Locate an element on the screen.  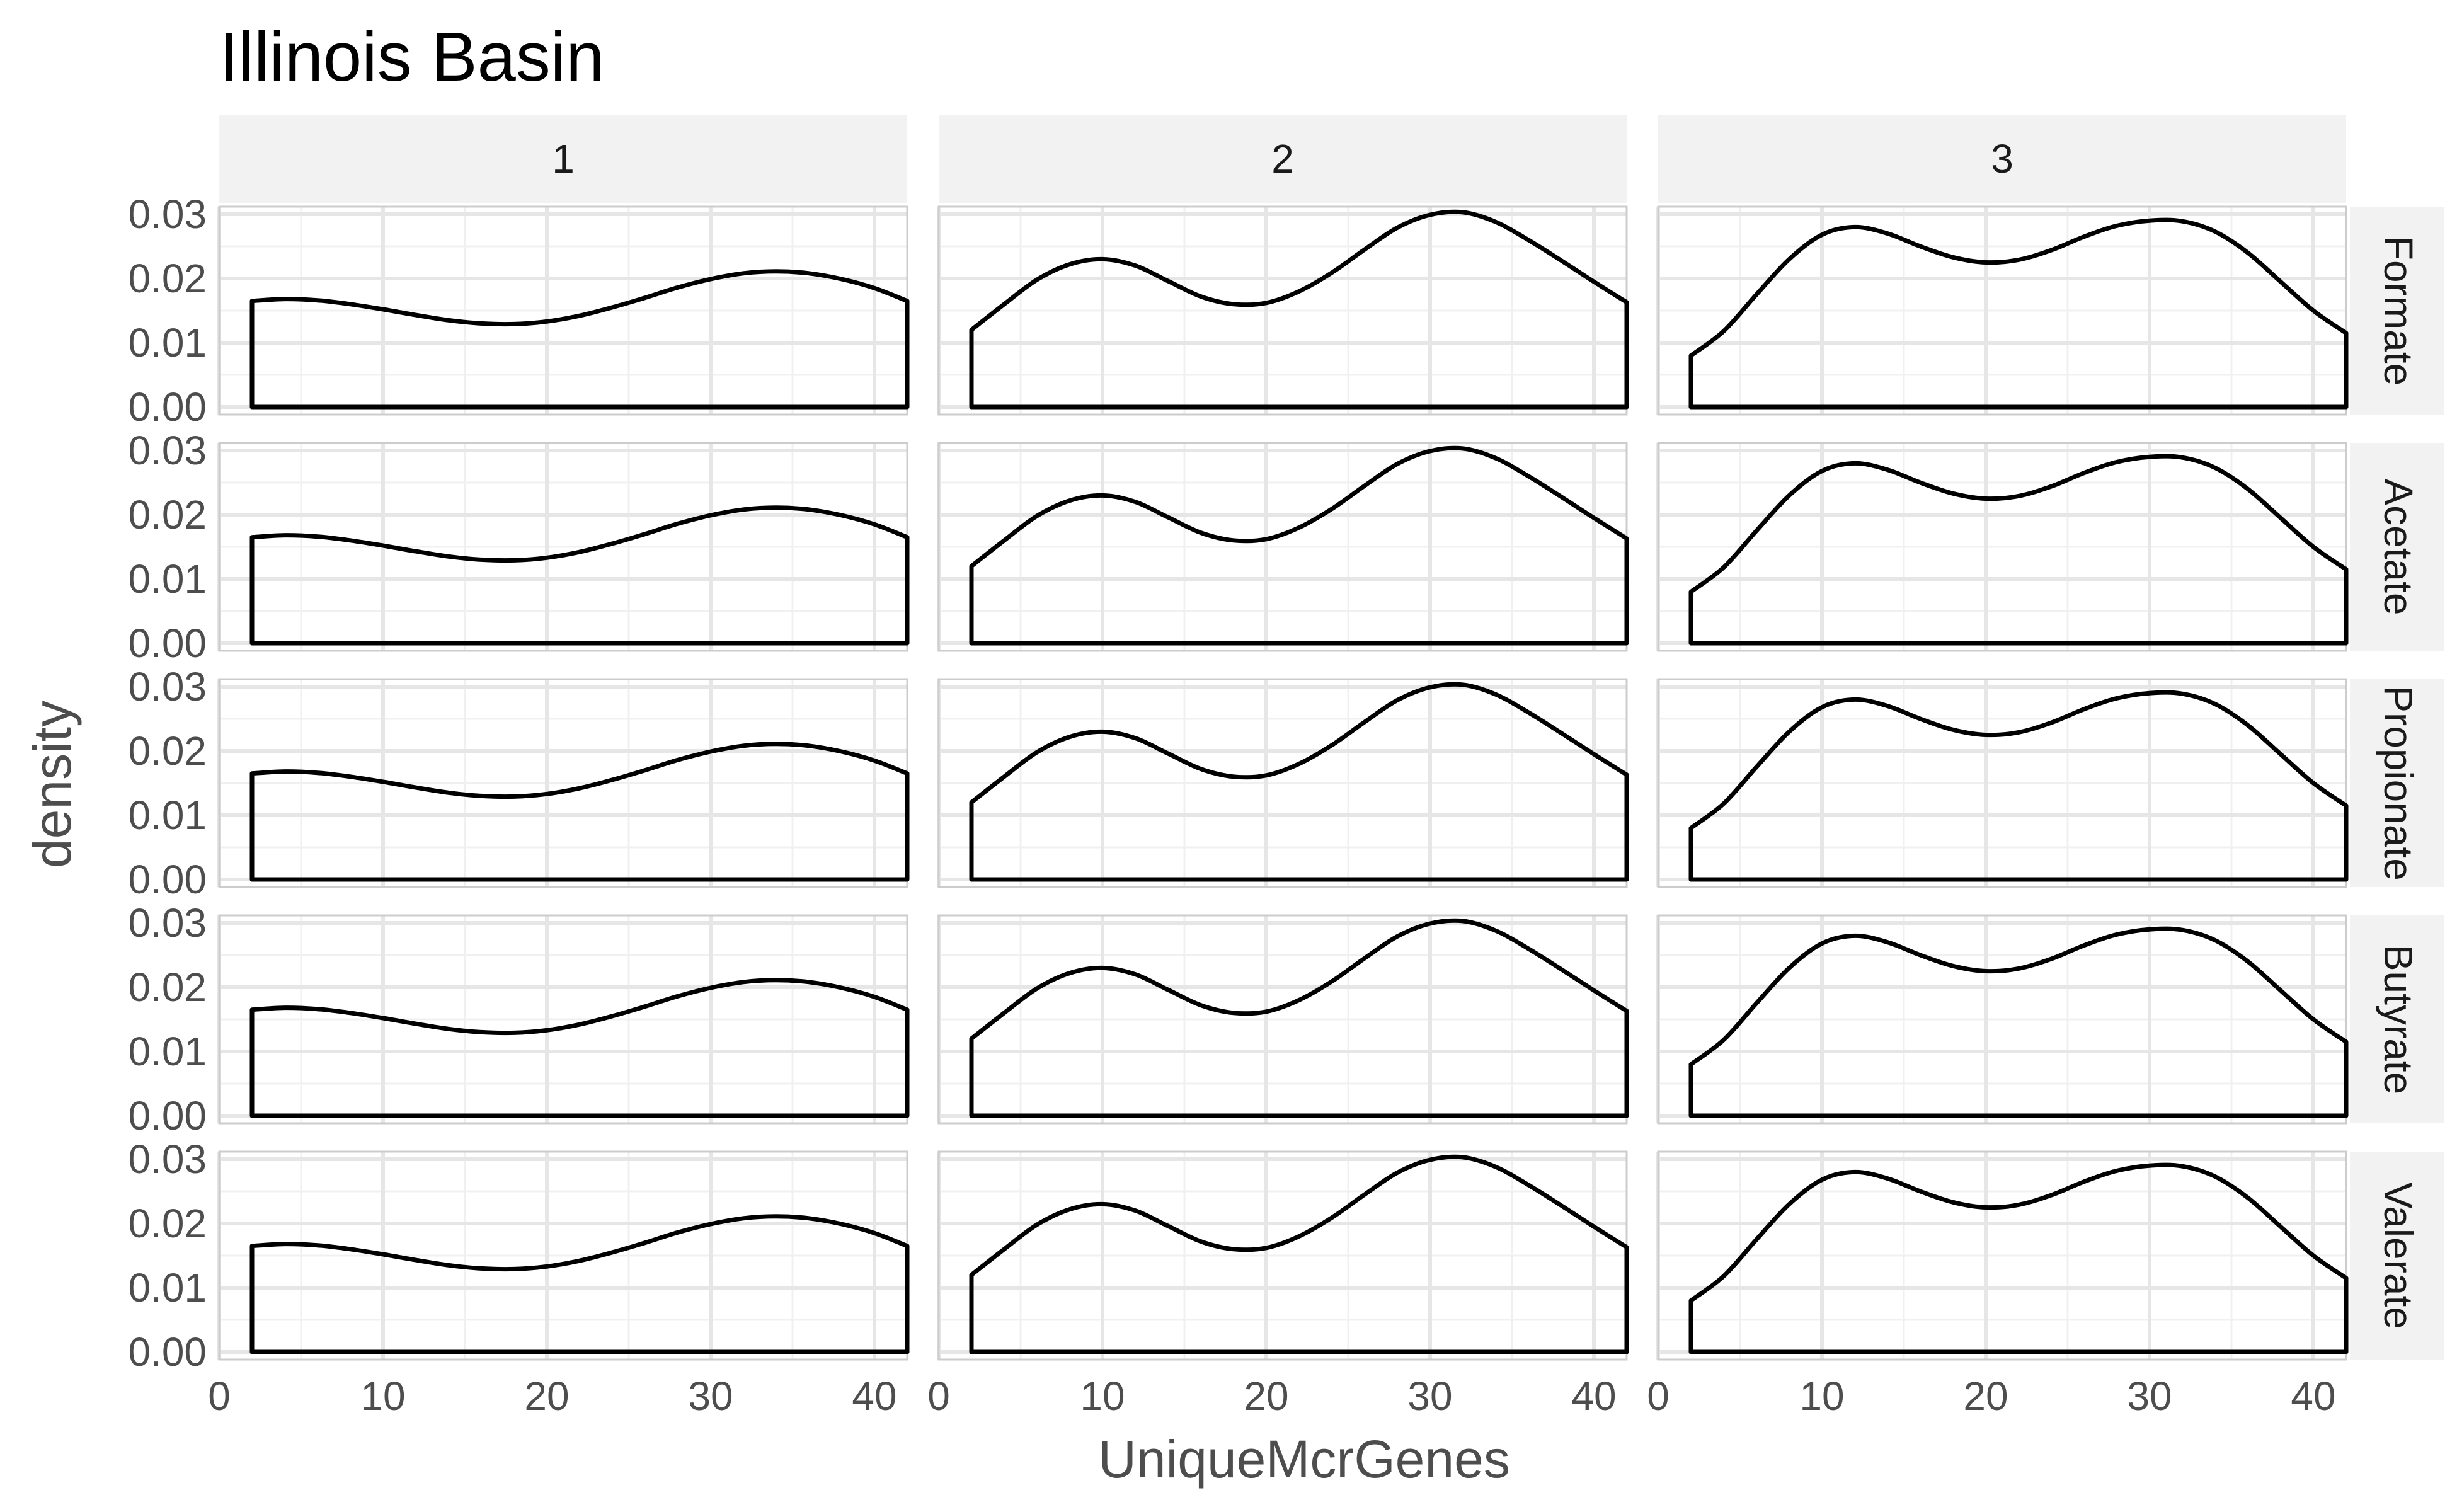
row-strip-label-butyrate: Butyrate is located at coordinates (2398, 1019).